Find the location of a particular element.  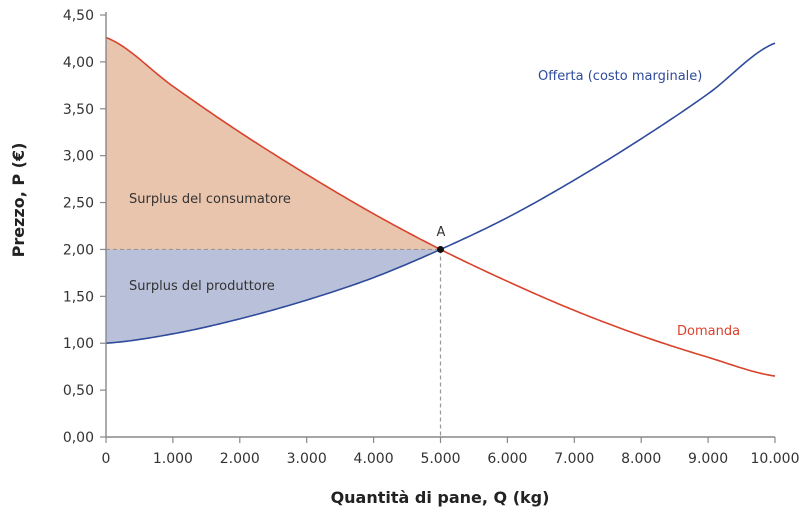

x-tick-label: 0 is located at coordinates (106, 459).